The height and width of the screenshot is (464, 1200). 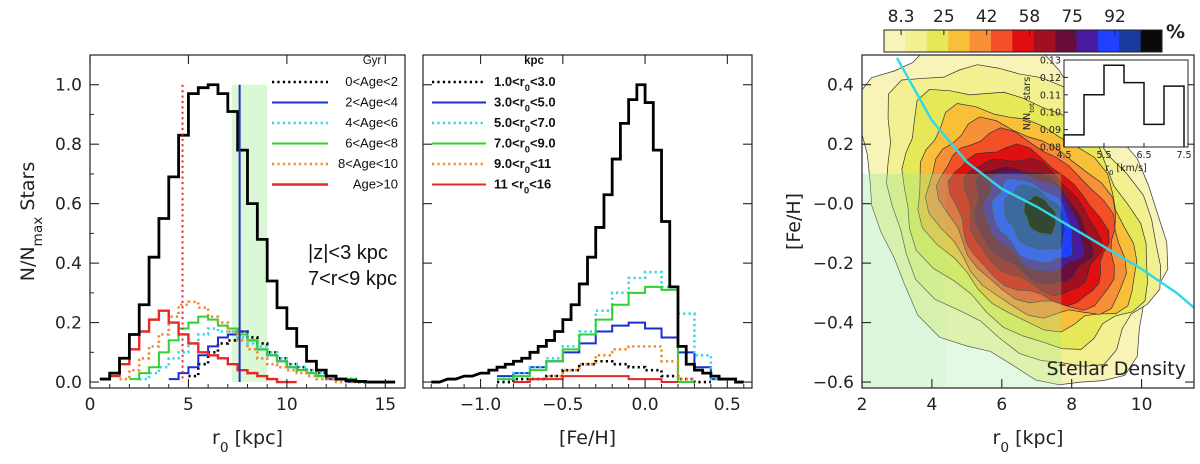 I want to click on legend-label-5: Age>10, so click(x=375, y=184).